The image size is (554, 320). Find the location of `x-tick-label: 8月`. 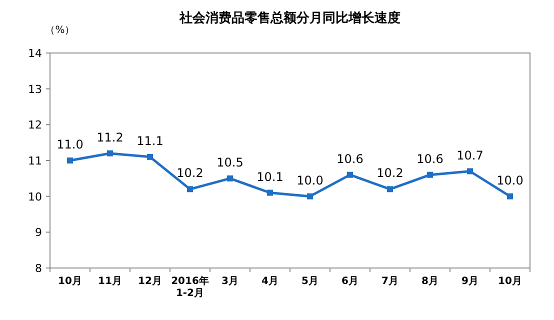

x-tick-label: 8月 is located at coordinates (430, 281).